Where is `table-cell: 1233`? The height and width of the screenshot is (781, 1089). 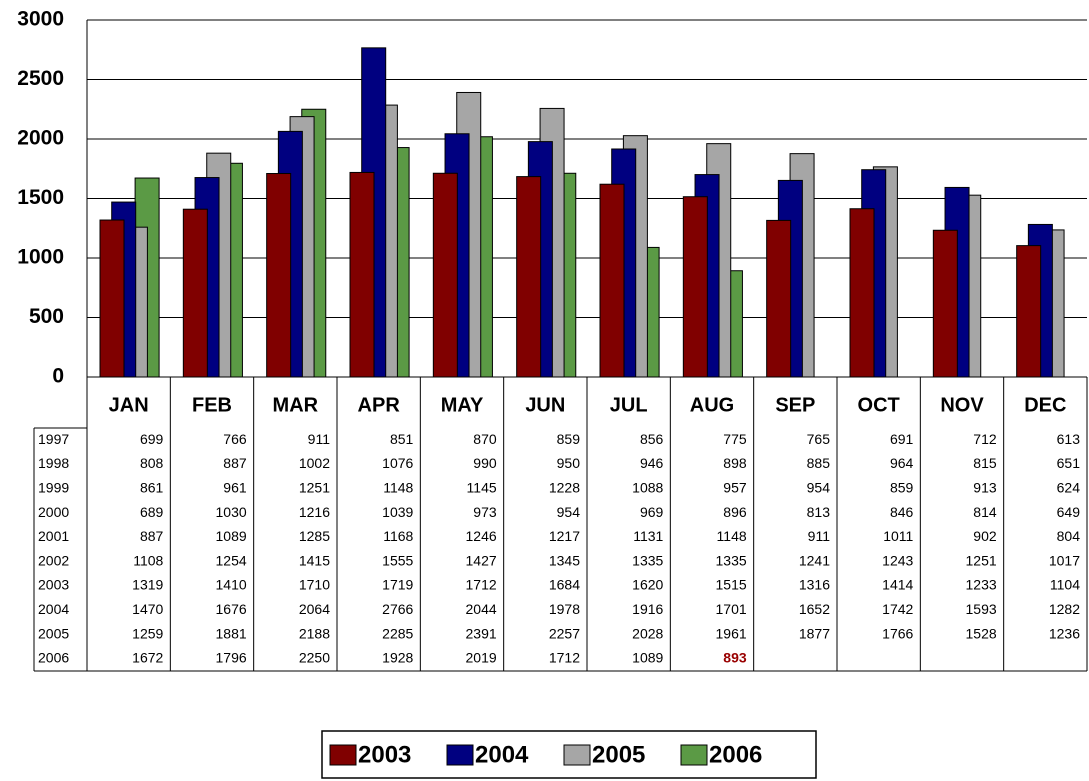
table-cell: 1233 is located at coordinates (981, 585).